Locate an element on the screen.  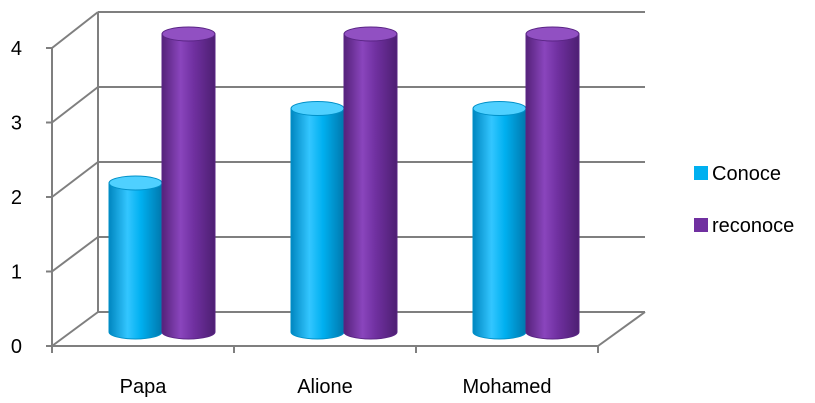
bar-conoce-mohamed is located at coordinates (499, 220).